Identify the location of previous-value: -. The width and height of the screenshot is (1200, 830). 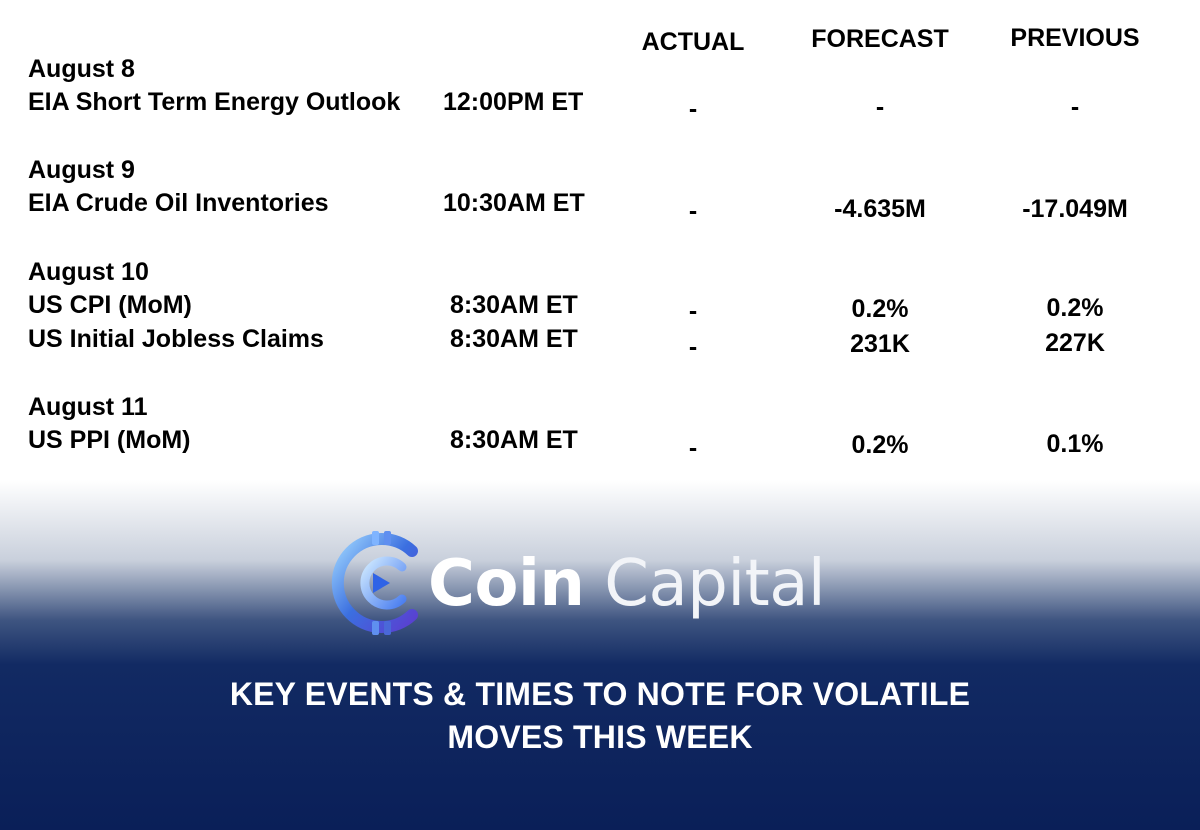
(1075, 107).